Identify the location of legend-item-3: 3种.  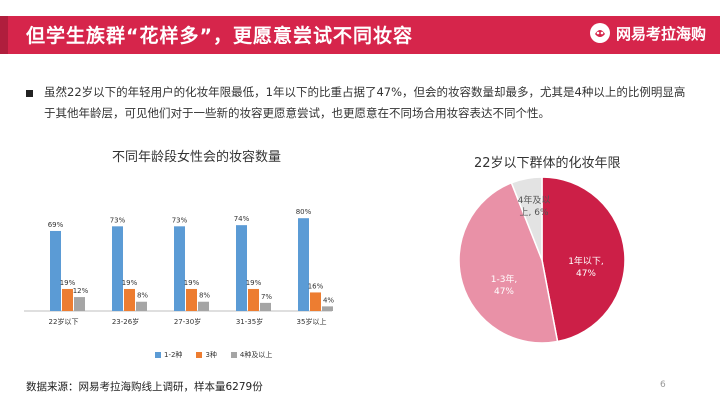
(206, 355).